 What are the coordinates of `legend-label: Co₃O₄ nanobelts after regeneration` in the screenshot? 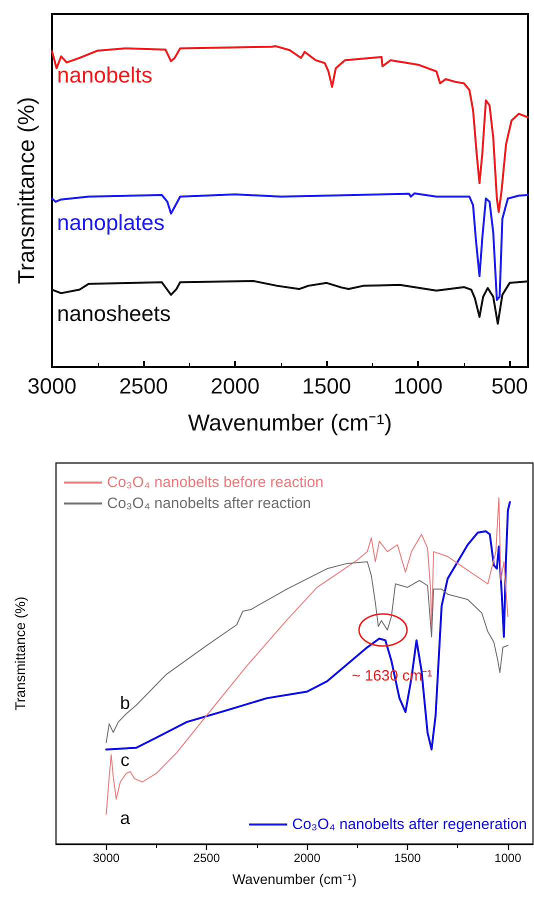 It's located at (409, 824).